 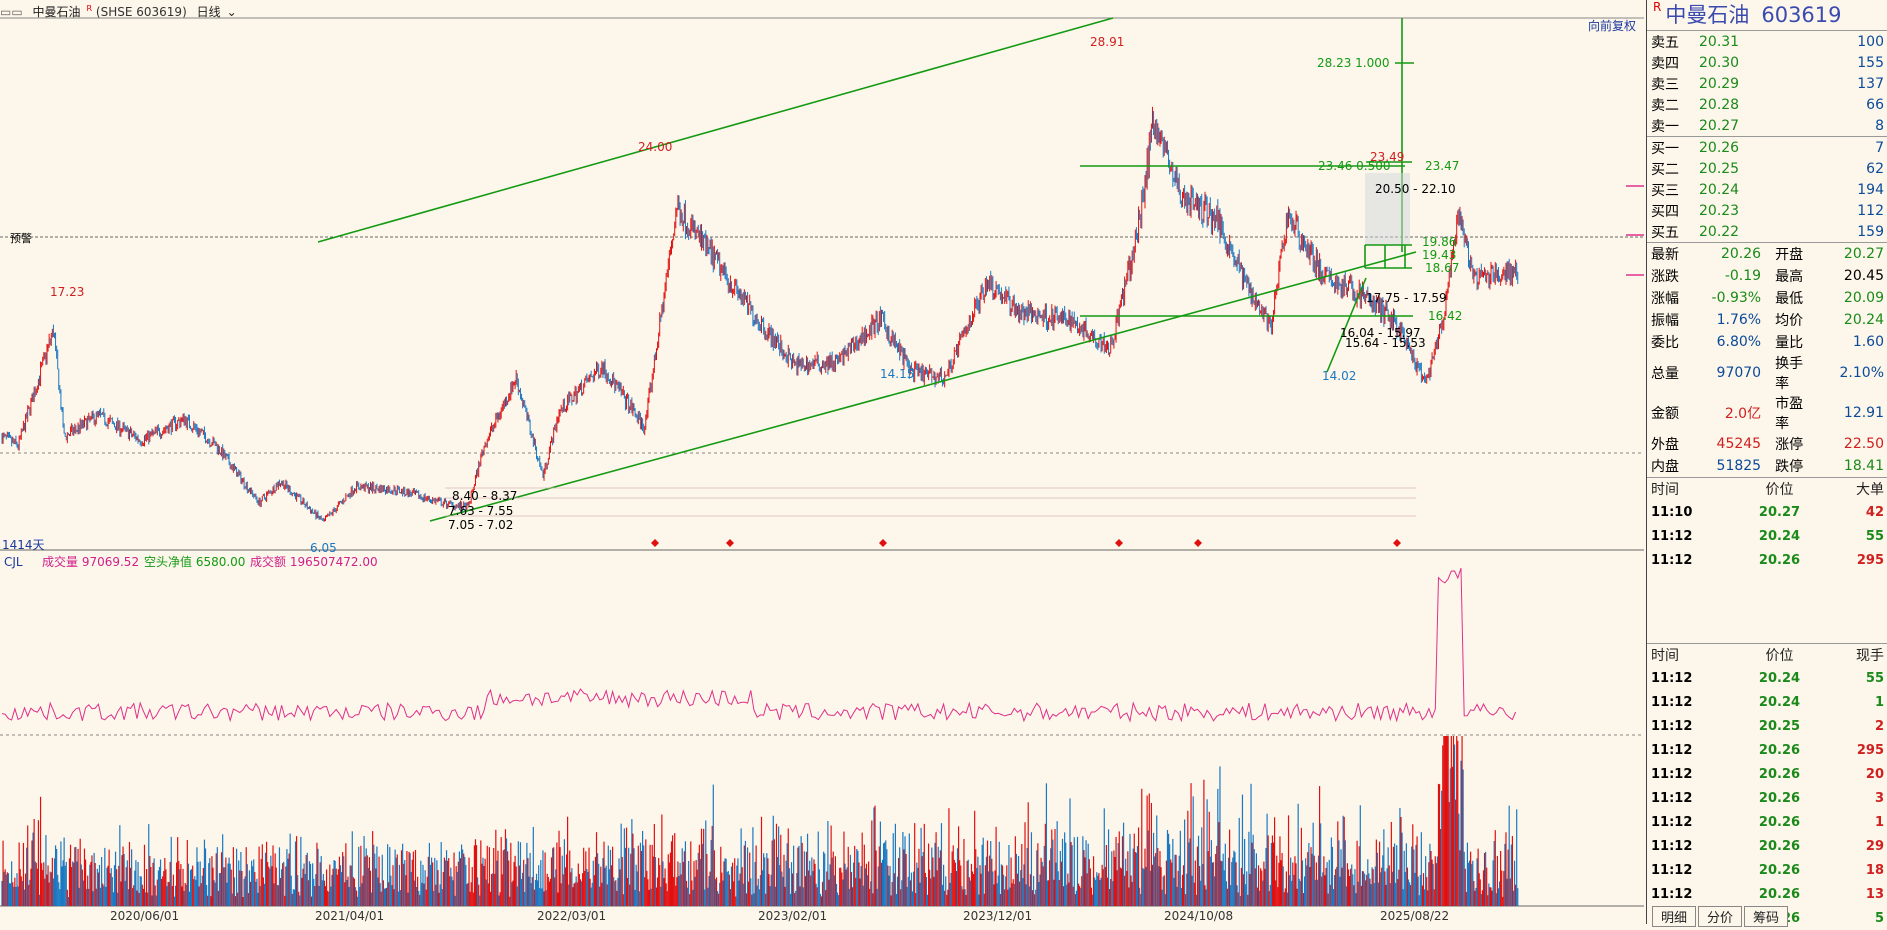 What do you see at coordinates (1414, 916) in the screenshot?
I see `x-axis-label: 2025/08/22` at bounding box center [1414, 916].